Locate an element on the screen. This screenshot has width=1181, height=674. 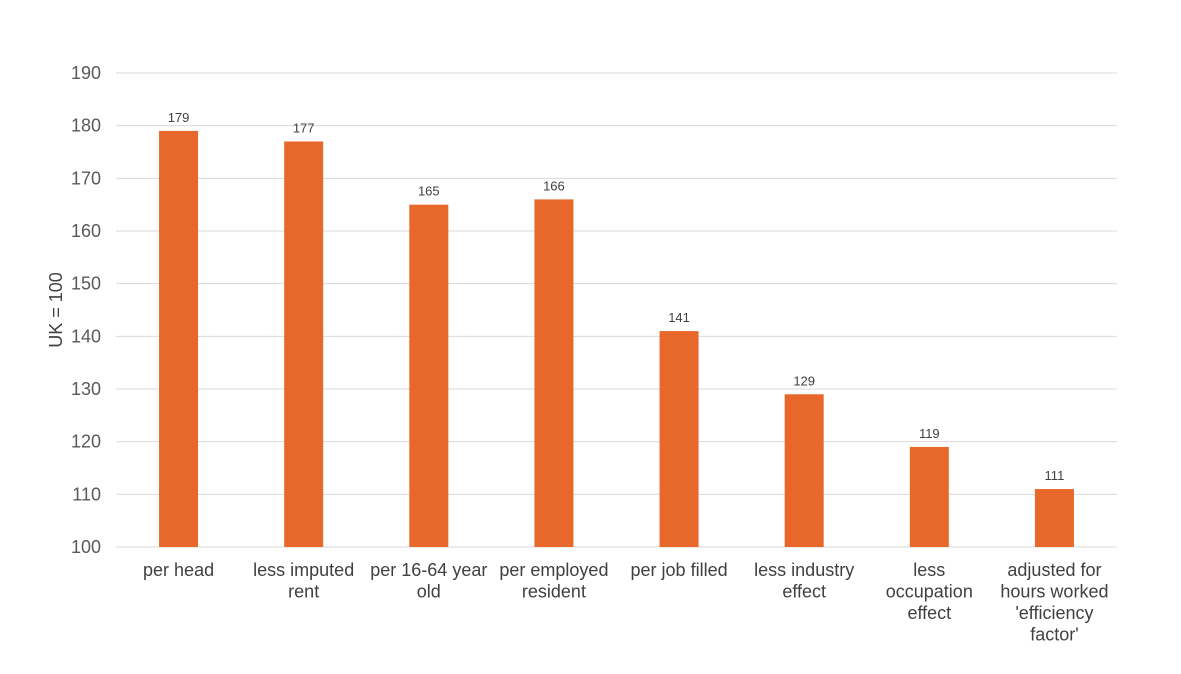
category-label: old is located at coordinates (429, 592).